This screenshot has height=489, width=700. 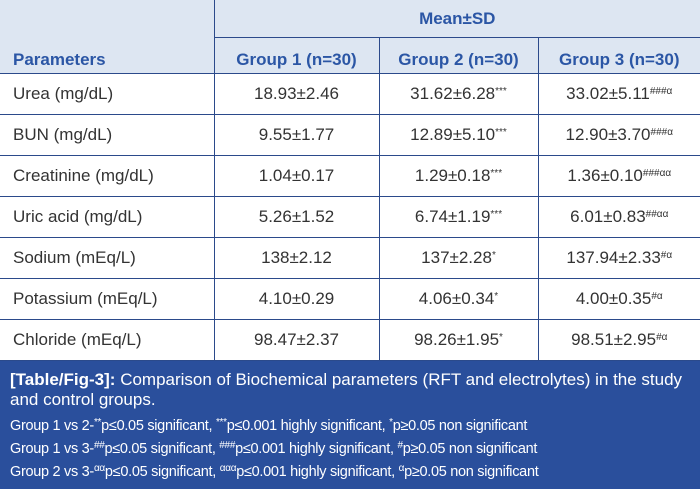 What do you see at coordinates (107, 299) in the screenshot?
I see `parameter-cell: Potassium (mEq/L)` at bounding box center [107, 299].